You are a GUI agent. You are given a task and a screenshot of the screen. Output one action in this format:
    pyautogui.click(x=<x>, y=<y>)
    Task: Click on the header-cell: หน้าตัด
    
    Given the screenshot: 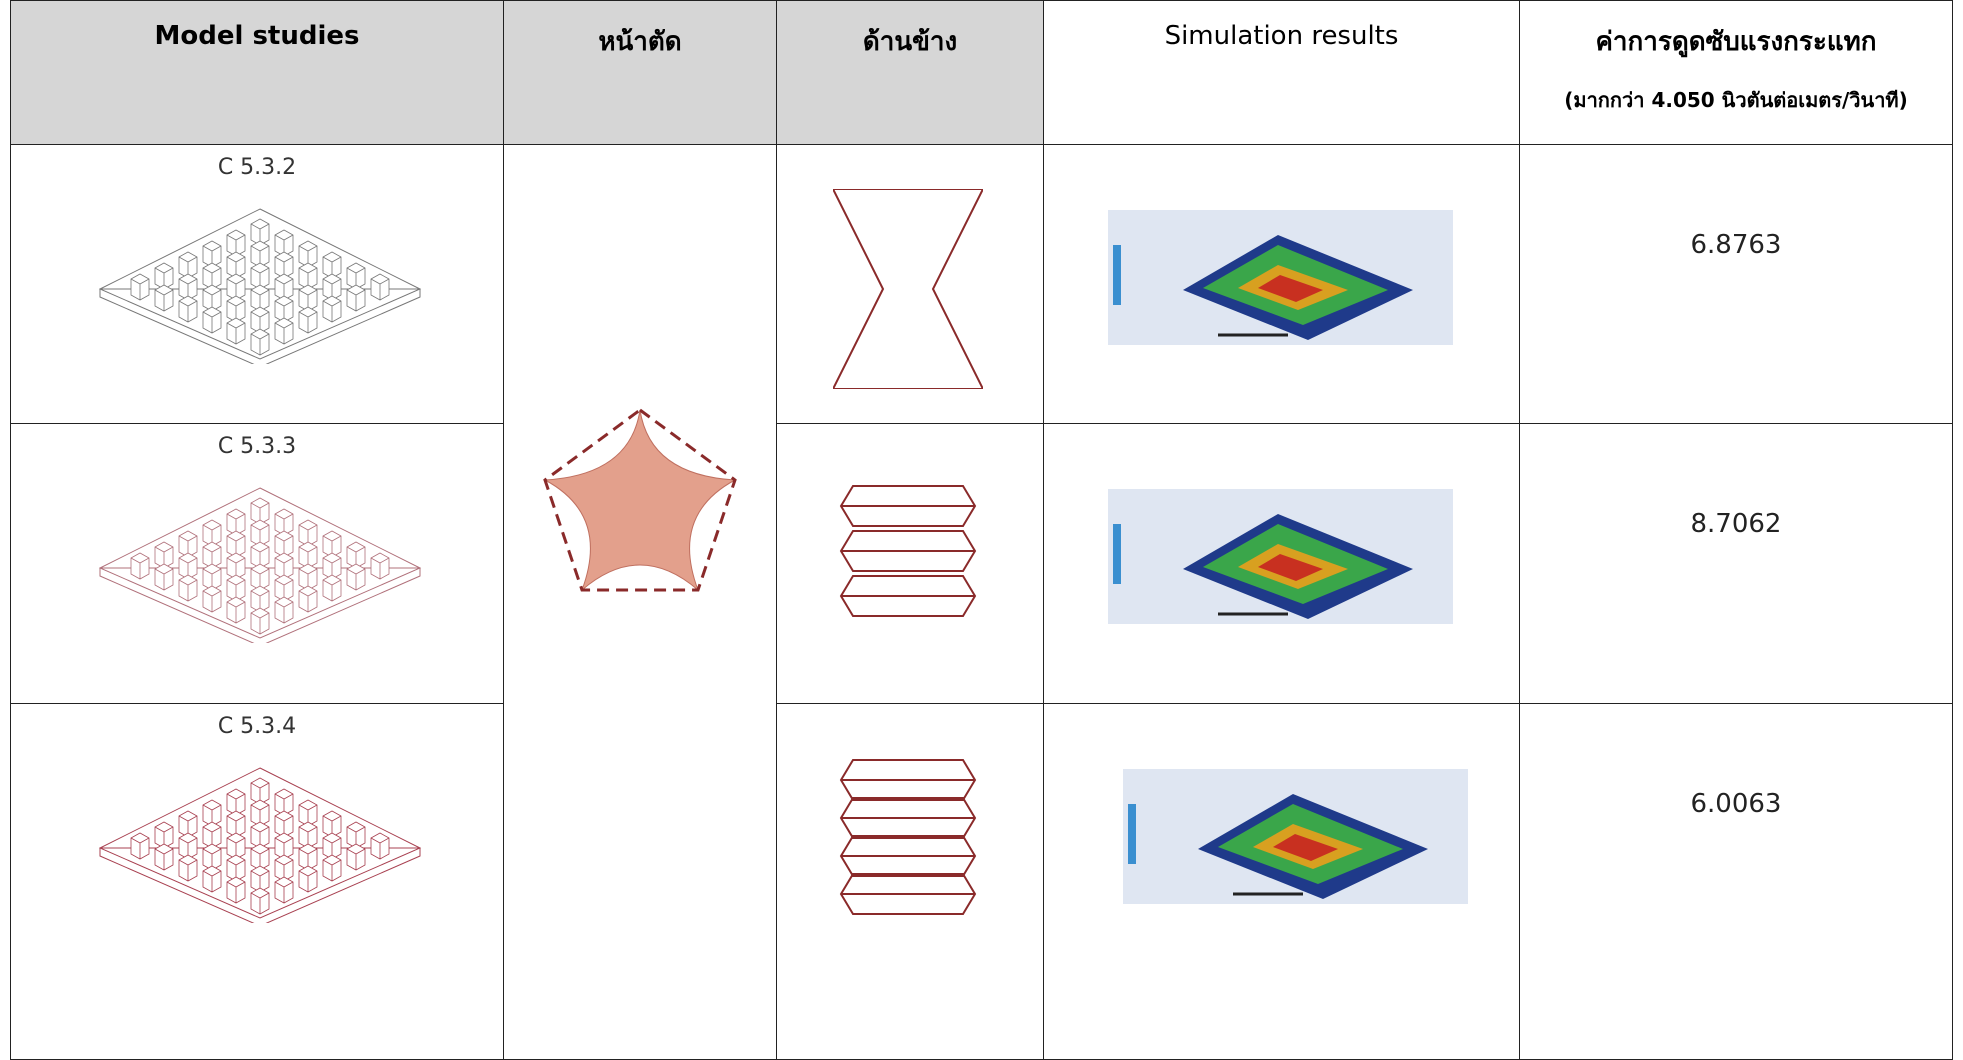 What is the action you would take?
    pyautogui.click(x=640, y=72)
    